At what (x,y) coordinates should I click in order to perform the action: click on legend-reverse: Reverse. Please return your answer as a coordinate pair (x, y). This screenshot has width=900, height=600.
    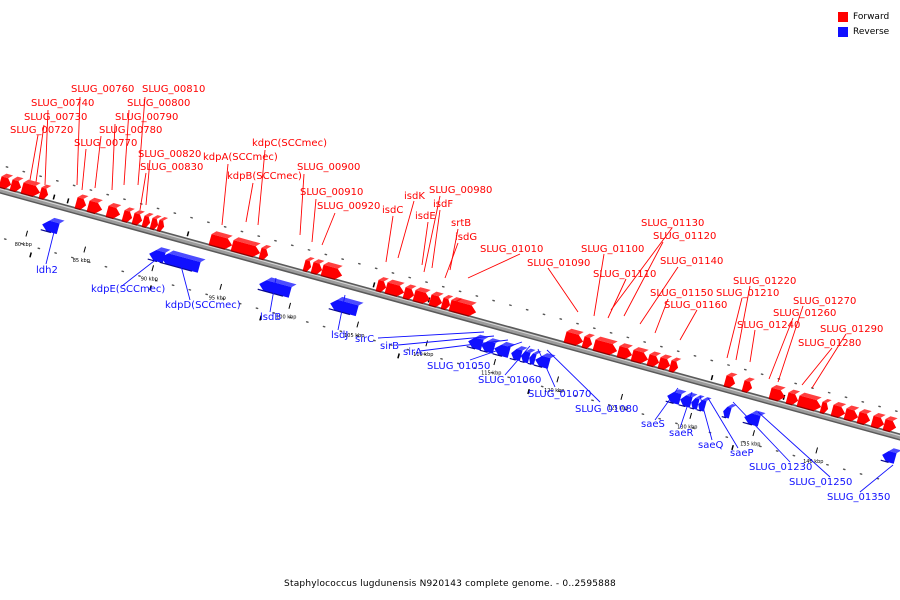
    Looking at the image, I should click on (863, 31).